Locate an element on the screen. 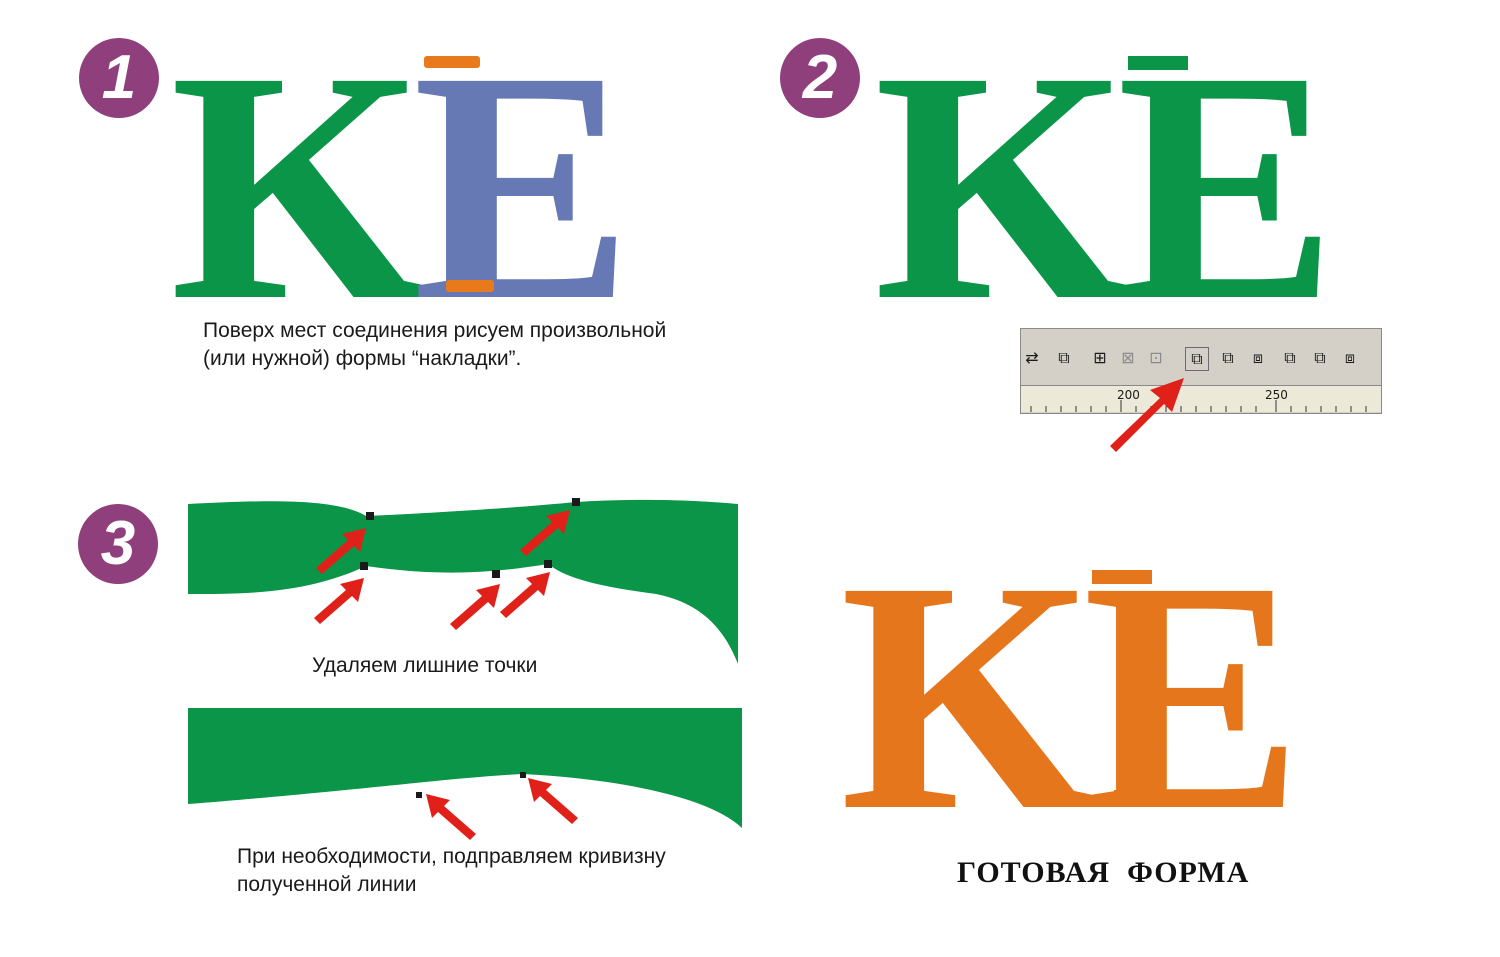 The width and height of the screenshot is (1500, 957). overlay-patch-bottom is located at coordinates (470, 286).